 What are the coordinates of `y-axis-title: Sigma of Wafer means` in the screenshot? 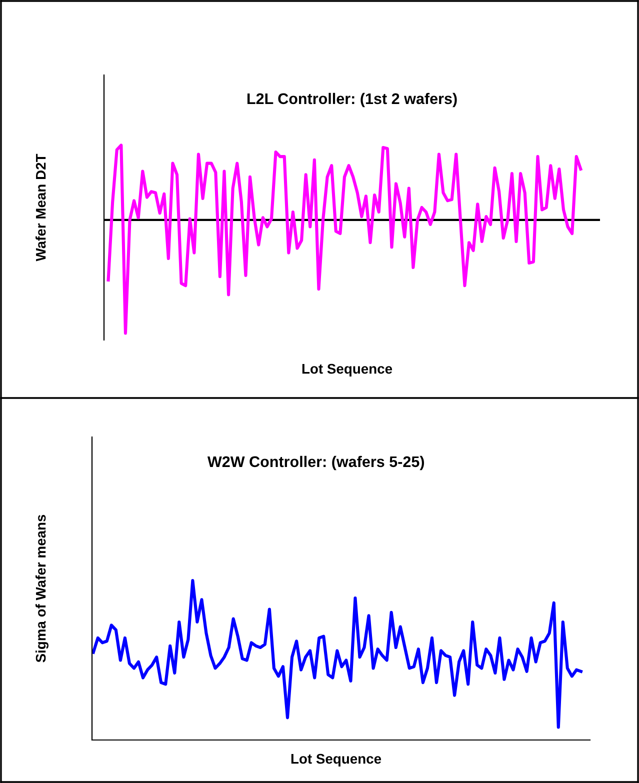 It's located at (42, 588).